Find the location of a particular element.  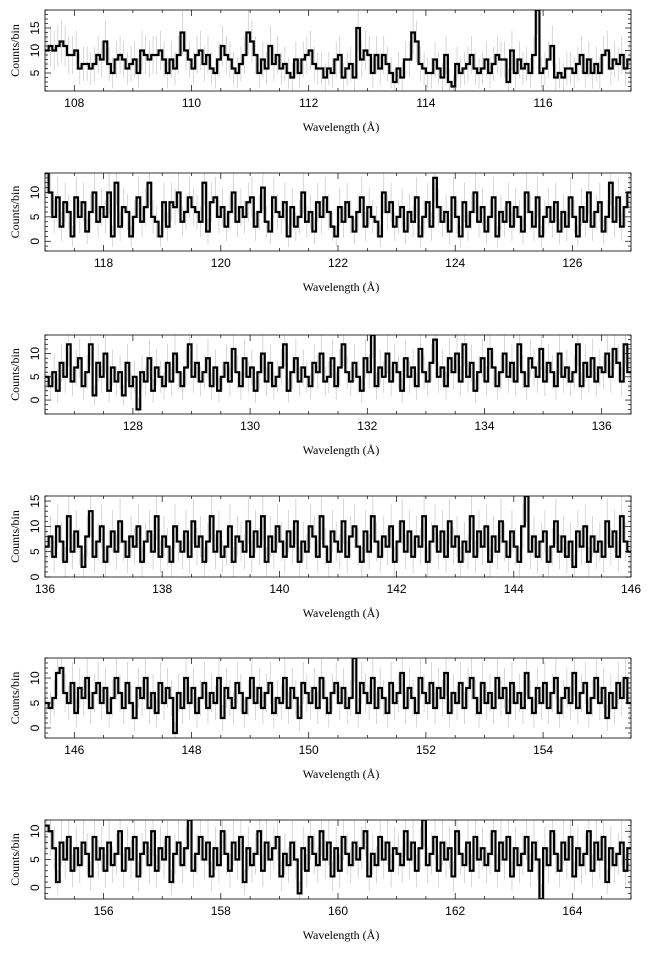

x-tick-label: 118 is located at coordinates (103, 263).